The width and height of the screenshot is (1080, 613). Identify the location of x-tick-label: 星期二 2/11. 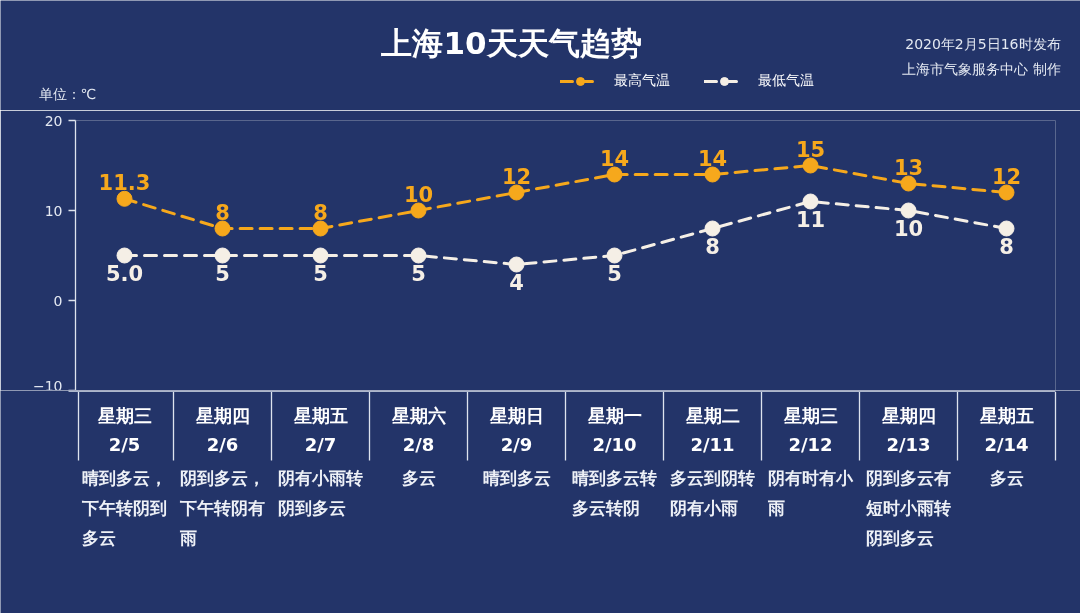
(712, 430).